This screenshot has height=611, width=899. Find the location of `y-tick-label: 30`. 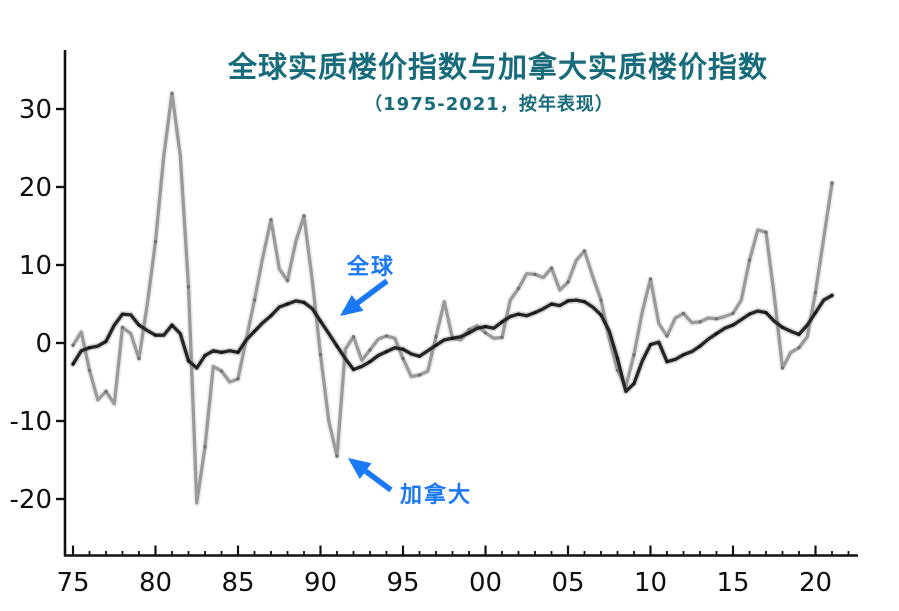

y-tick-label: 30 is located at coordinates (35, 110).